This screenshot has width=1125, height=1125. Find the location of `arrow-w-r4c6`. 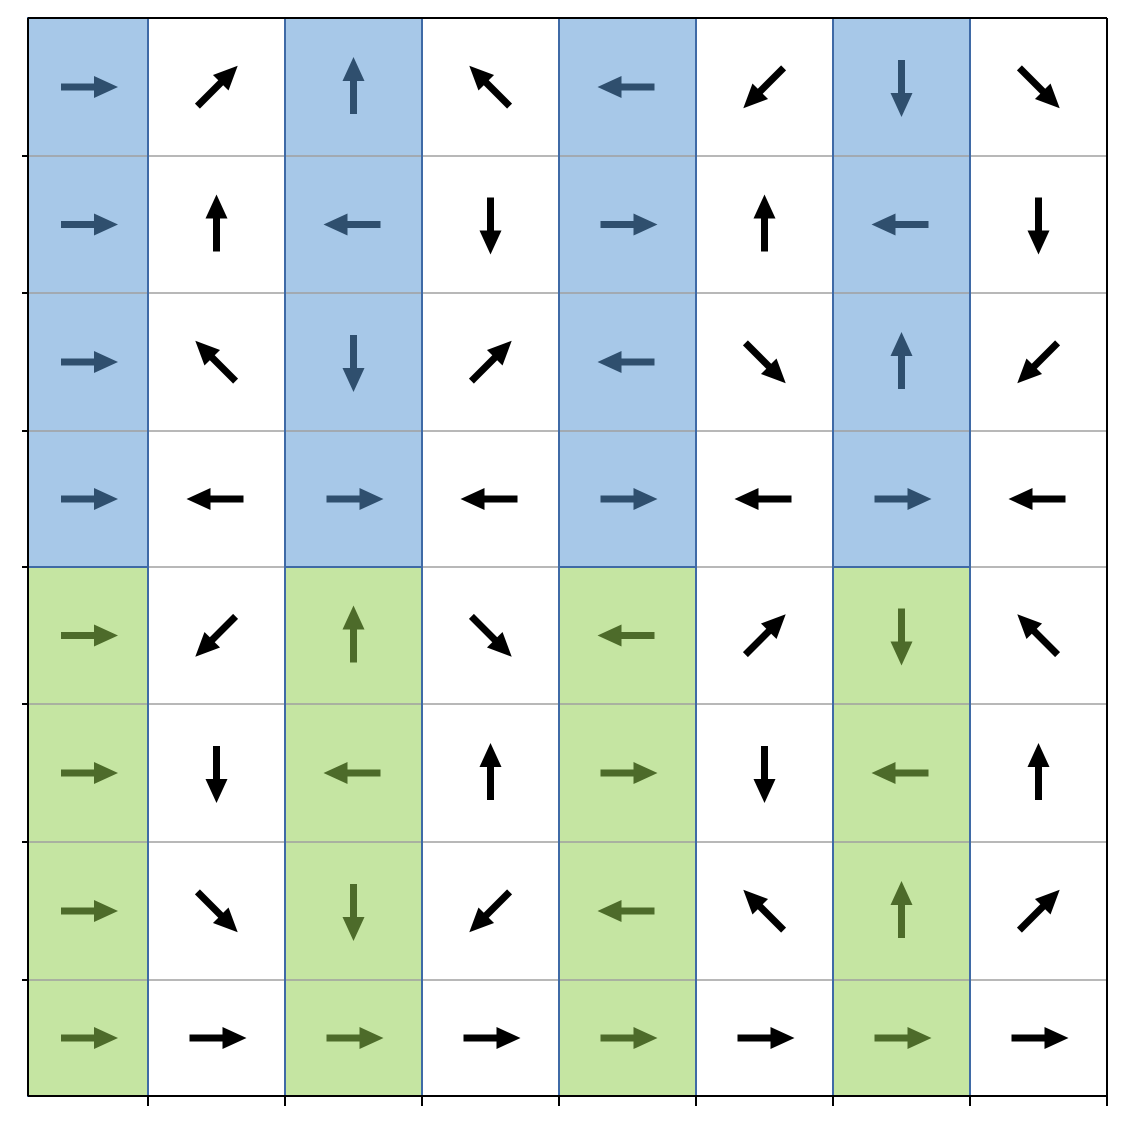

arrow-w-r4c6 is located at coordinates (763, 499).